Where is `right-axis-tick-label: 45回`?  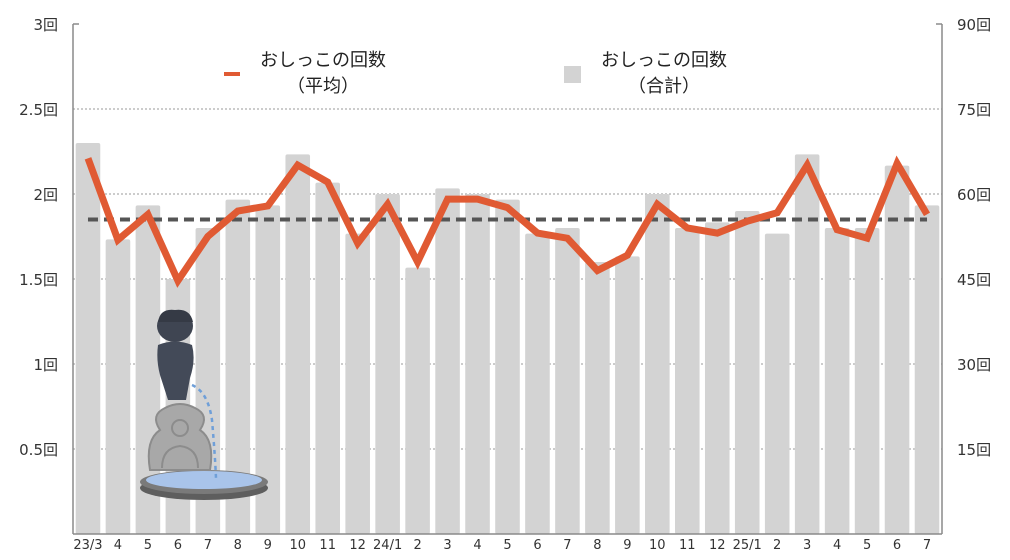 right-axis-tick-label: 45回 is located at coordinates (974, 280).